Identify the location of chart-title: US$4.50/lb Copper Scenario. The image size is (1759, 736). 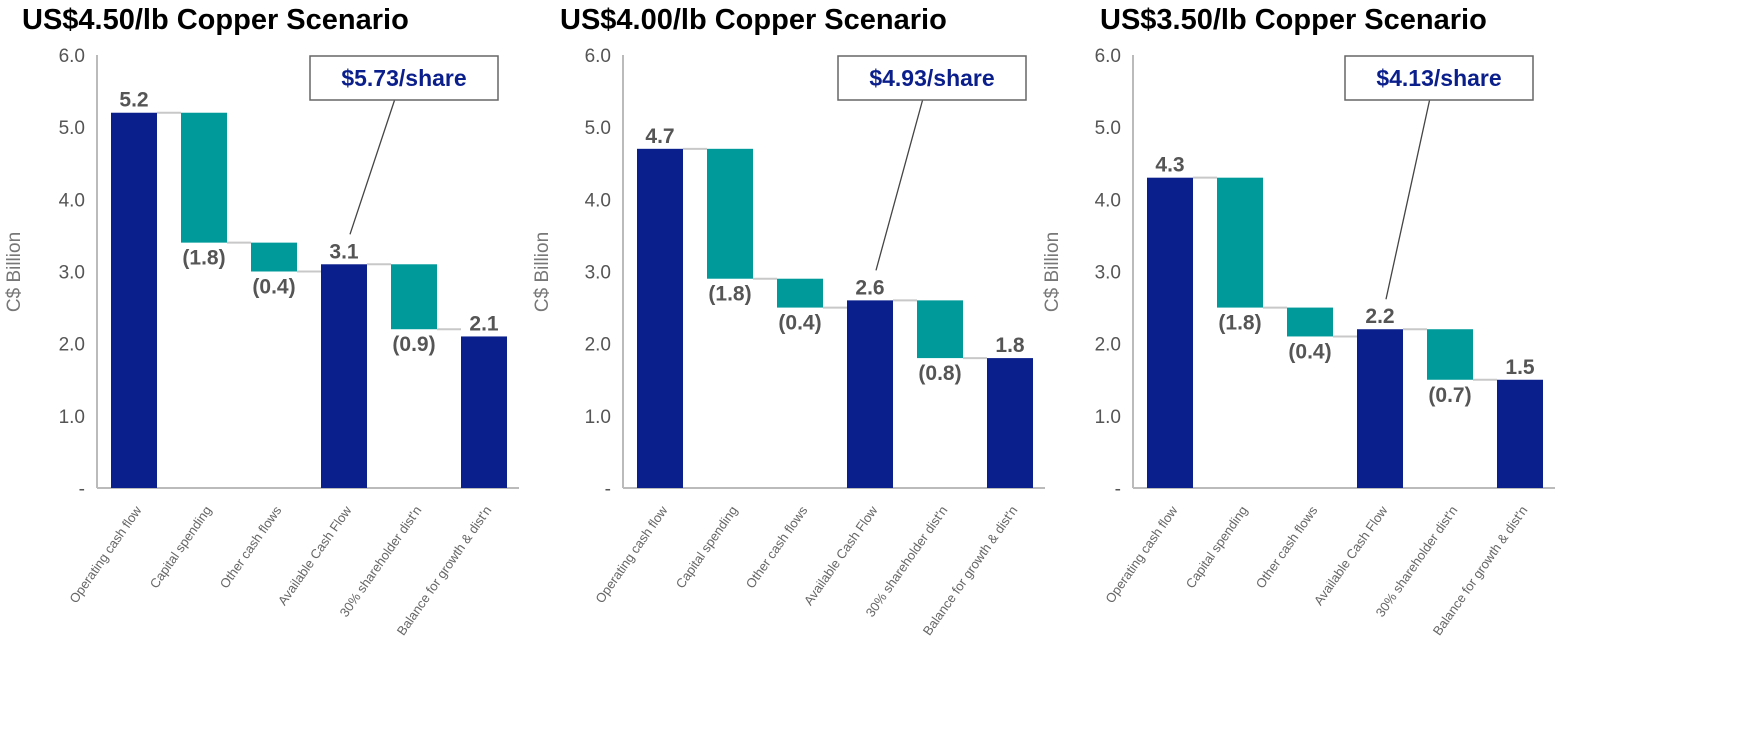
(215, 20).